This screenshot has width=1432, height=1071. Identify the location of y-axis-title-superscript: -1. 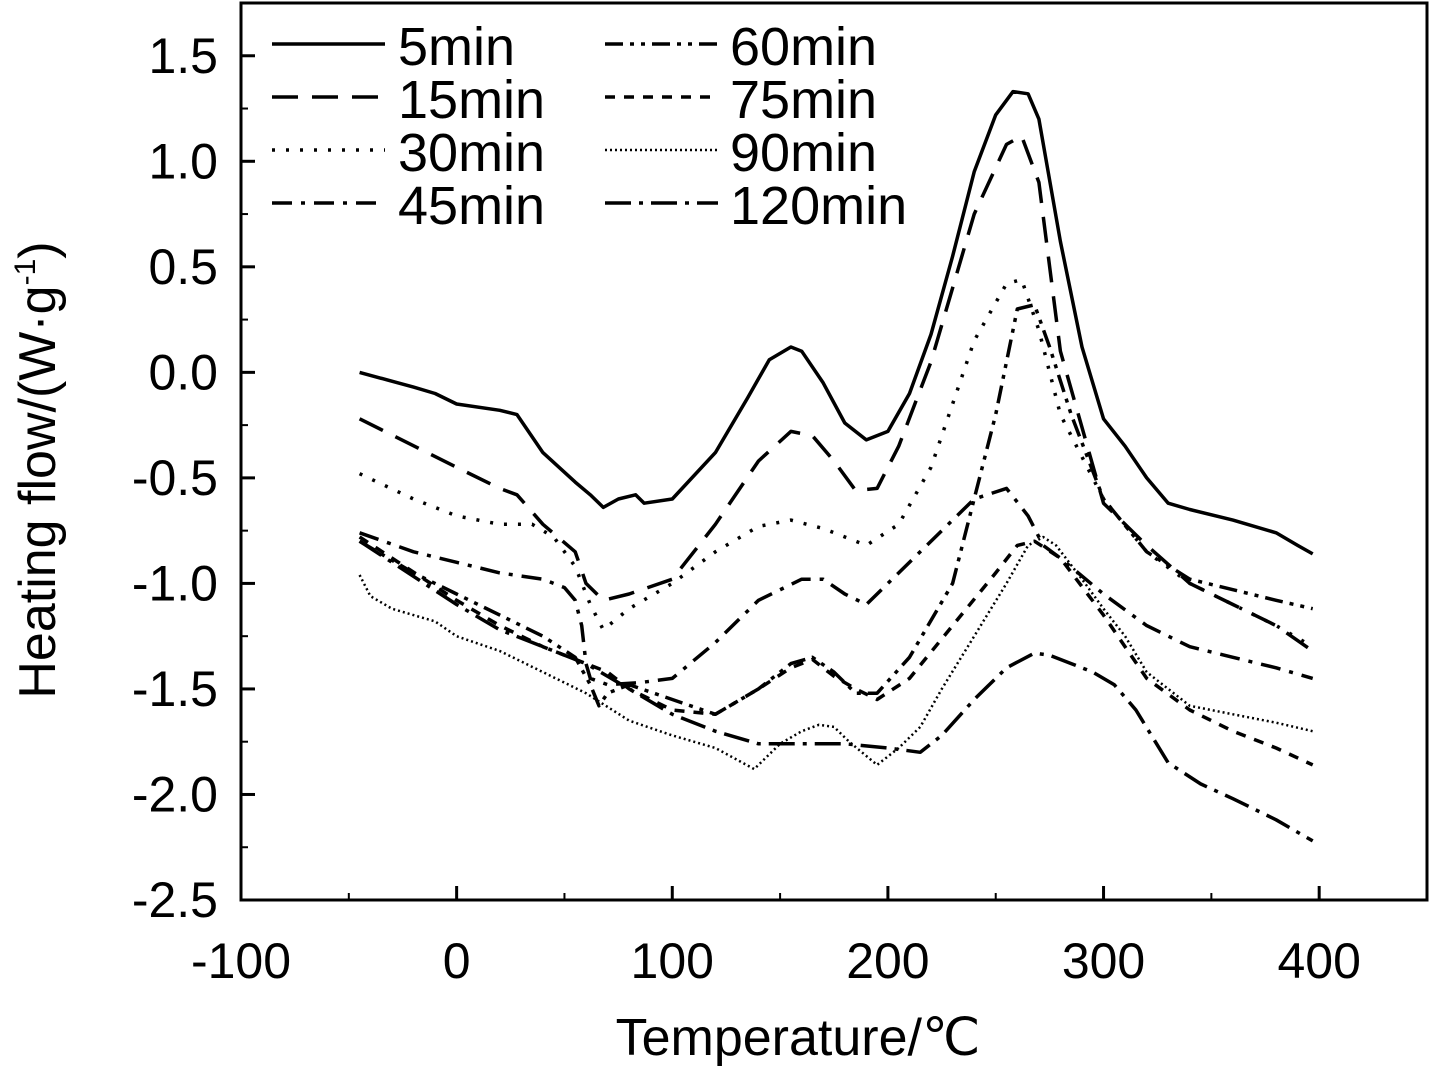
(25, 272).